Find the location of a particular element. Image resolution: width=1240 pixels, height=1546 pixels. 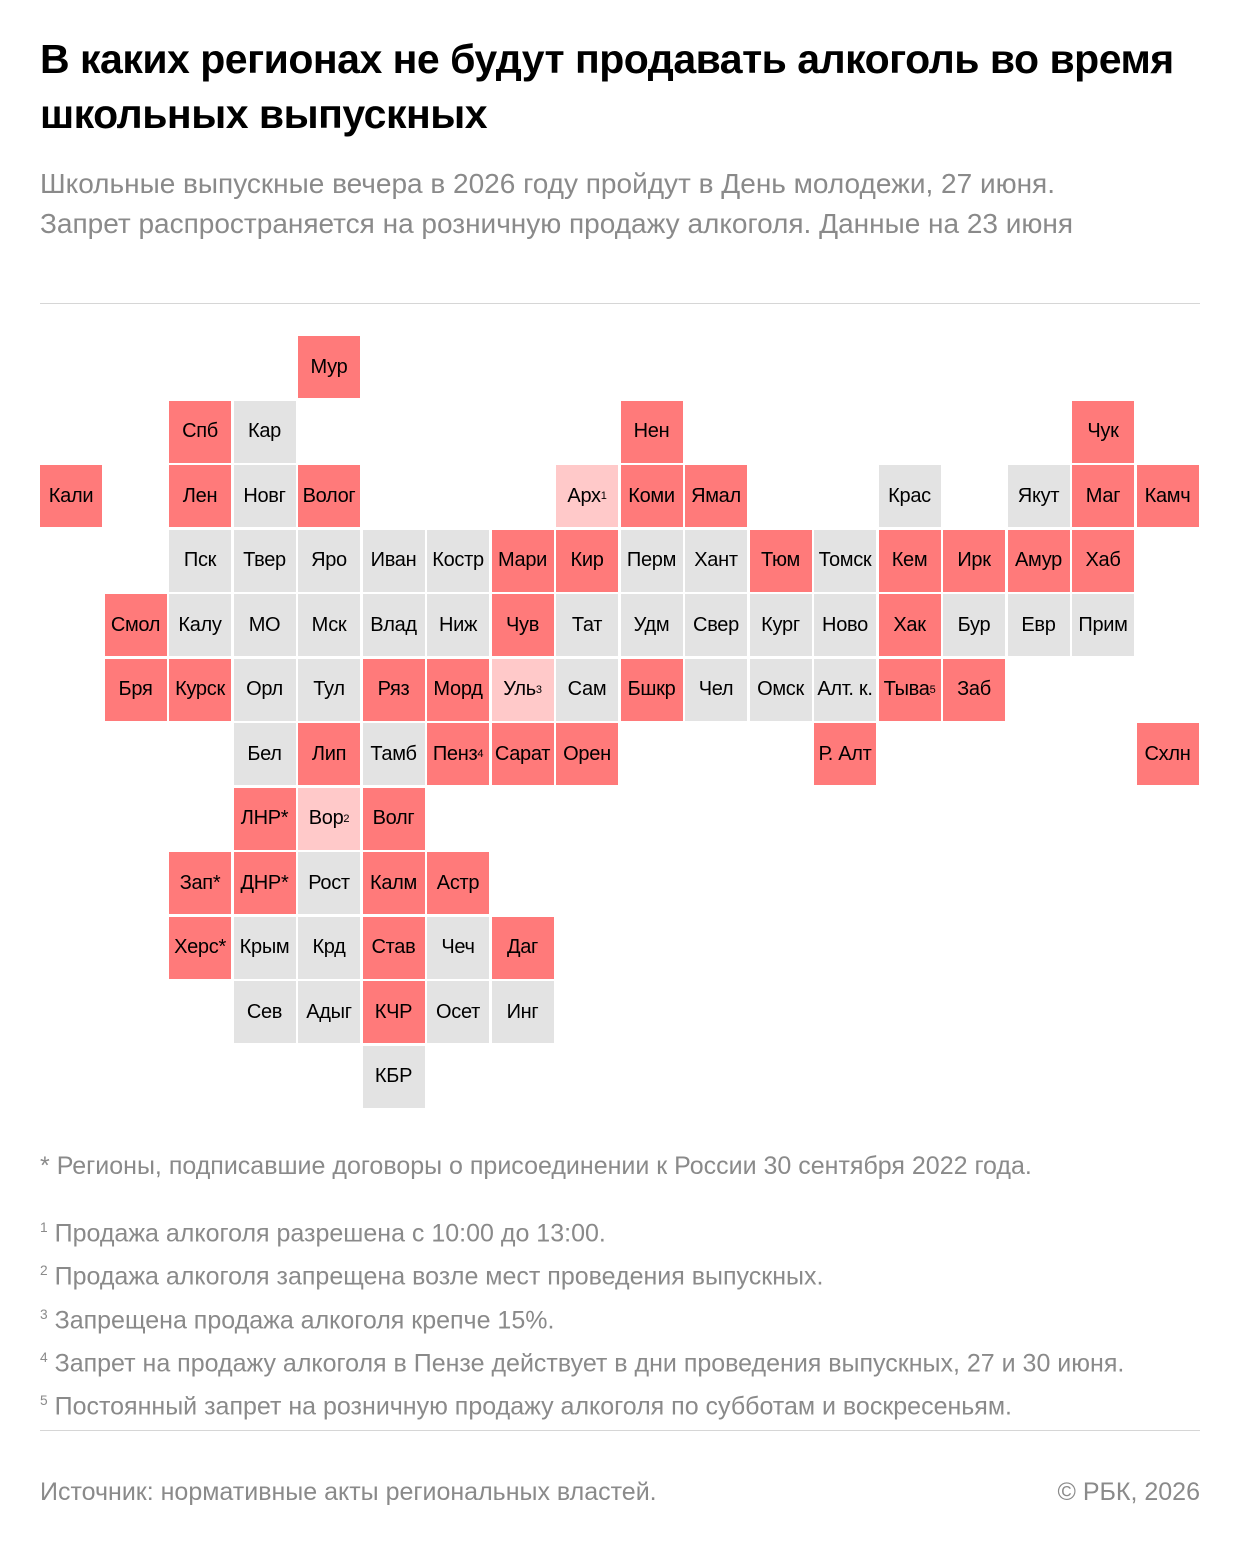

region-tile: Пенз 4 is located at coordinates (458, 754).